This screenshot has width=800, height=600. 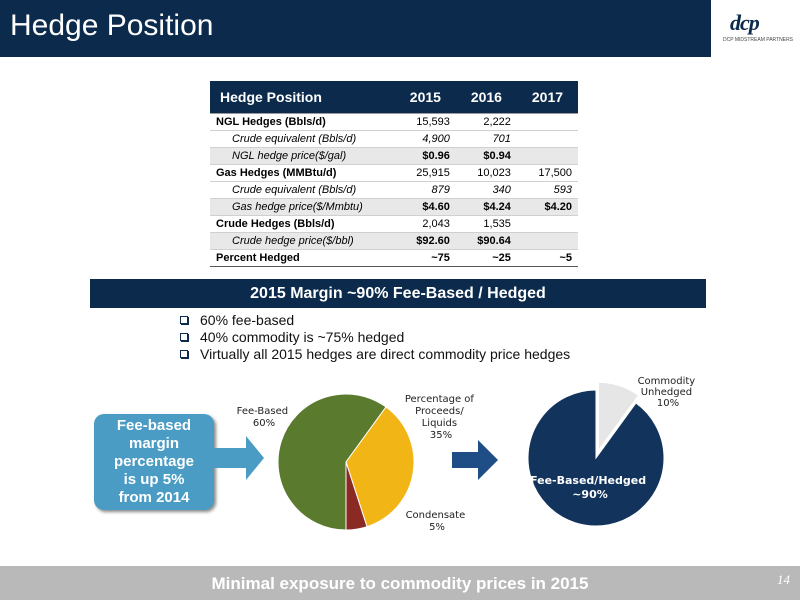 I want to click on cell-2017: 17,500, so click(x=547, y=173).